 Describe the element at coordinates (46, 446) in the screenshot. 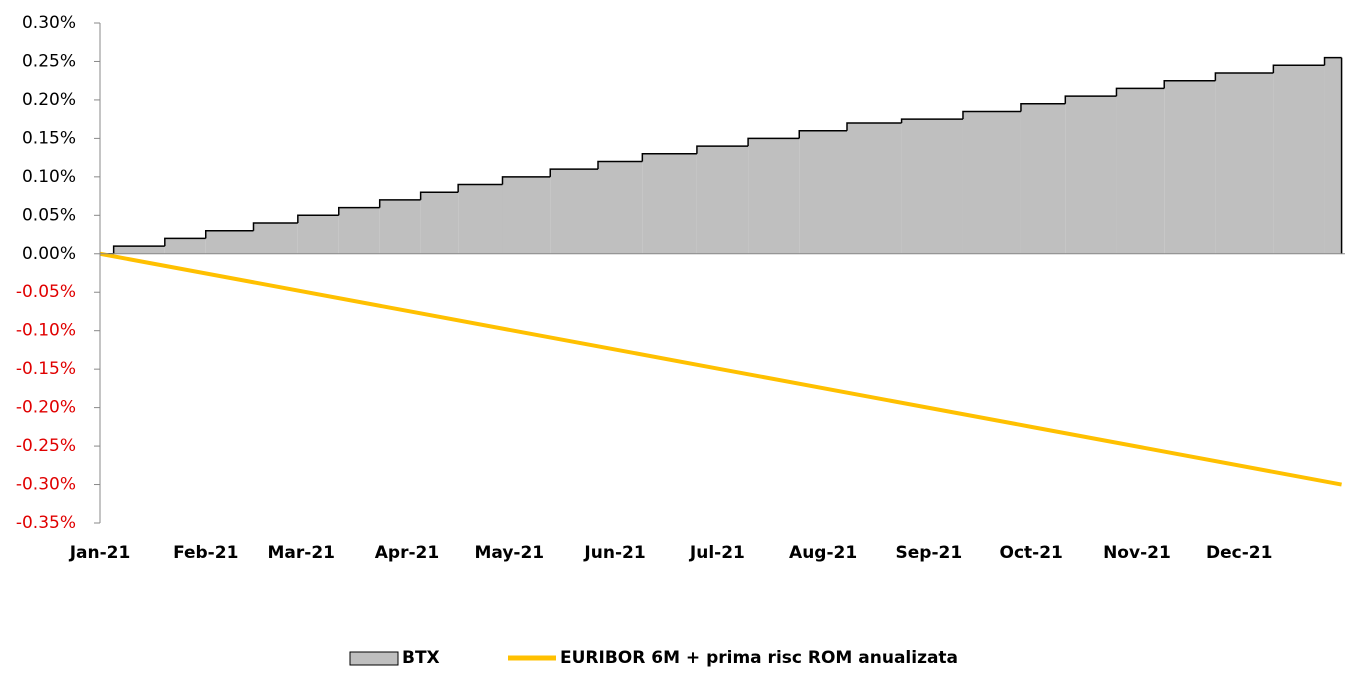

I see `y-tick-label: -0.25%` at that location.